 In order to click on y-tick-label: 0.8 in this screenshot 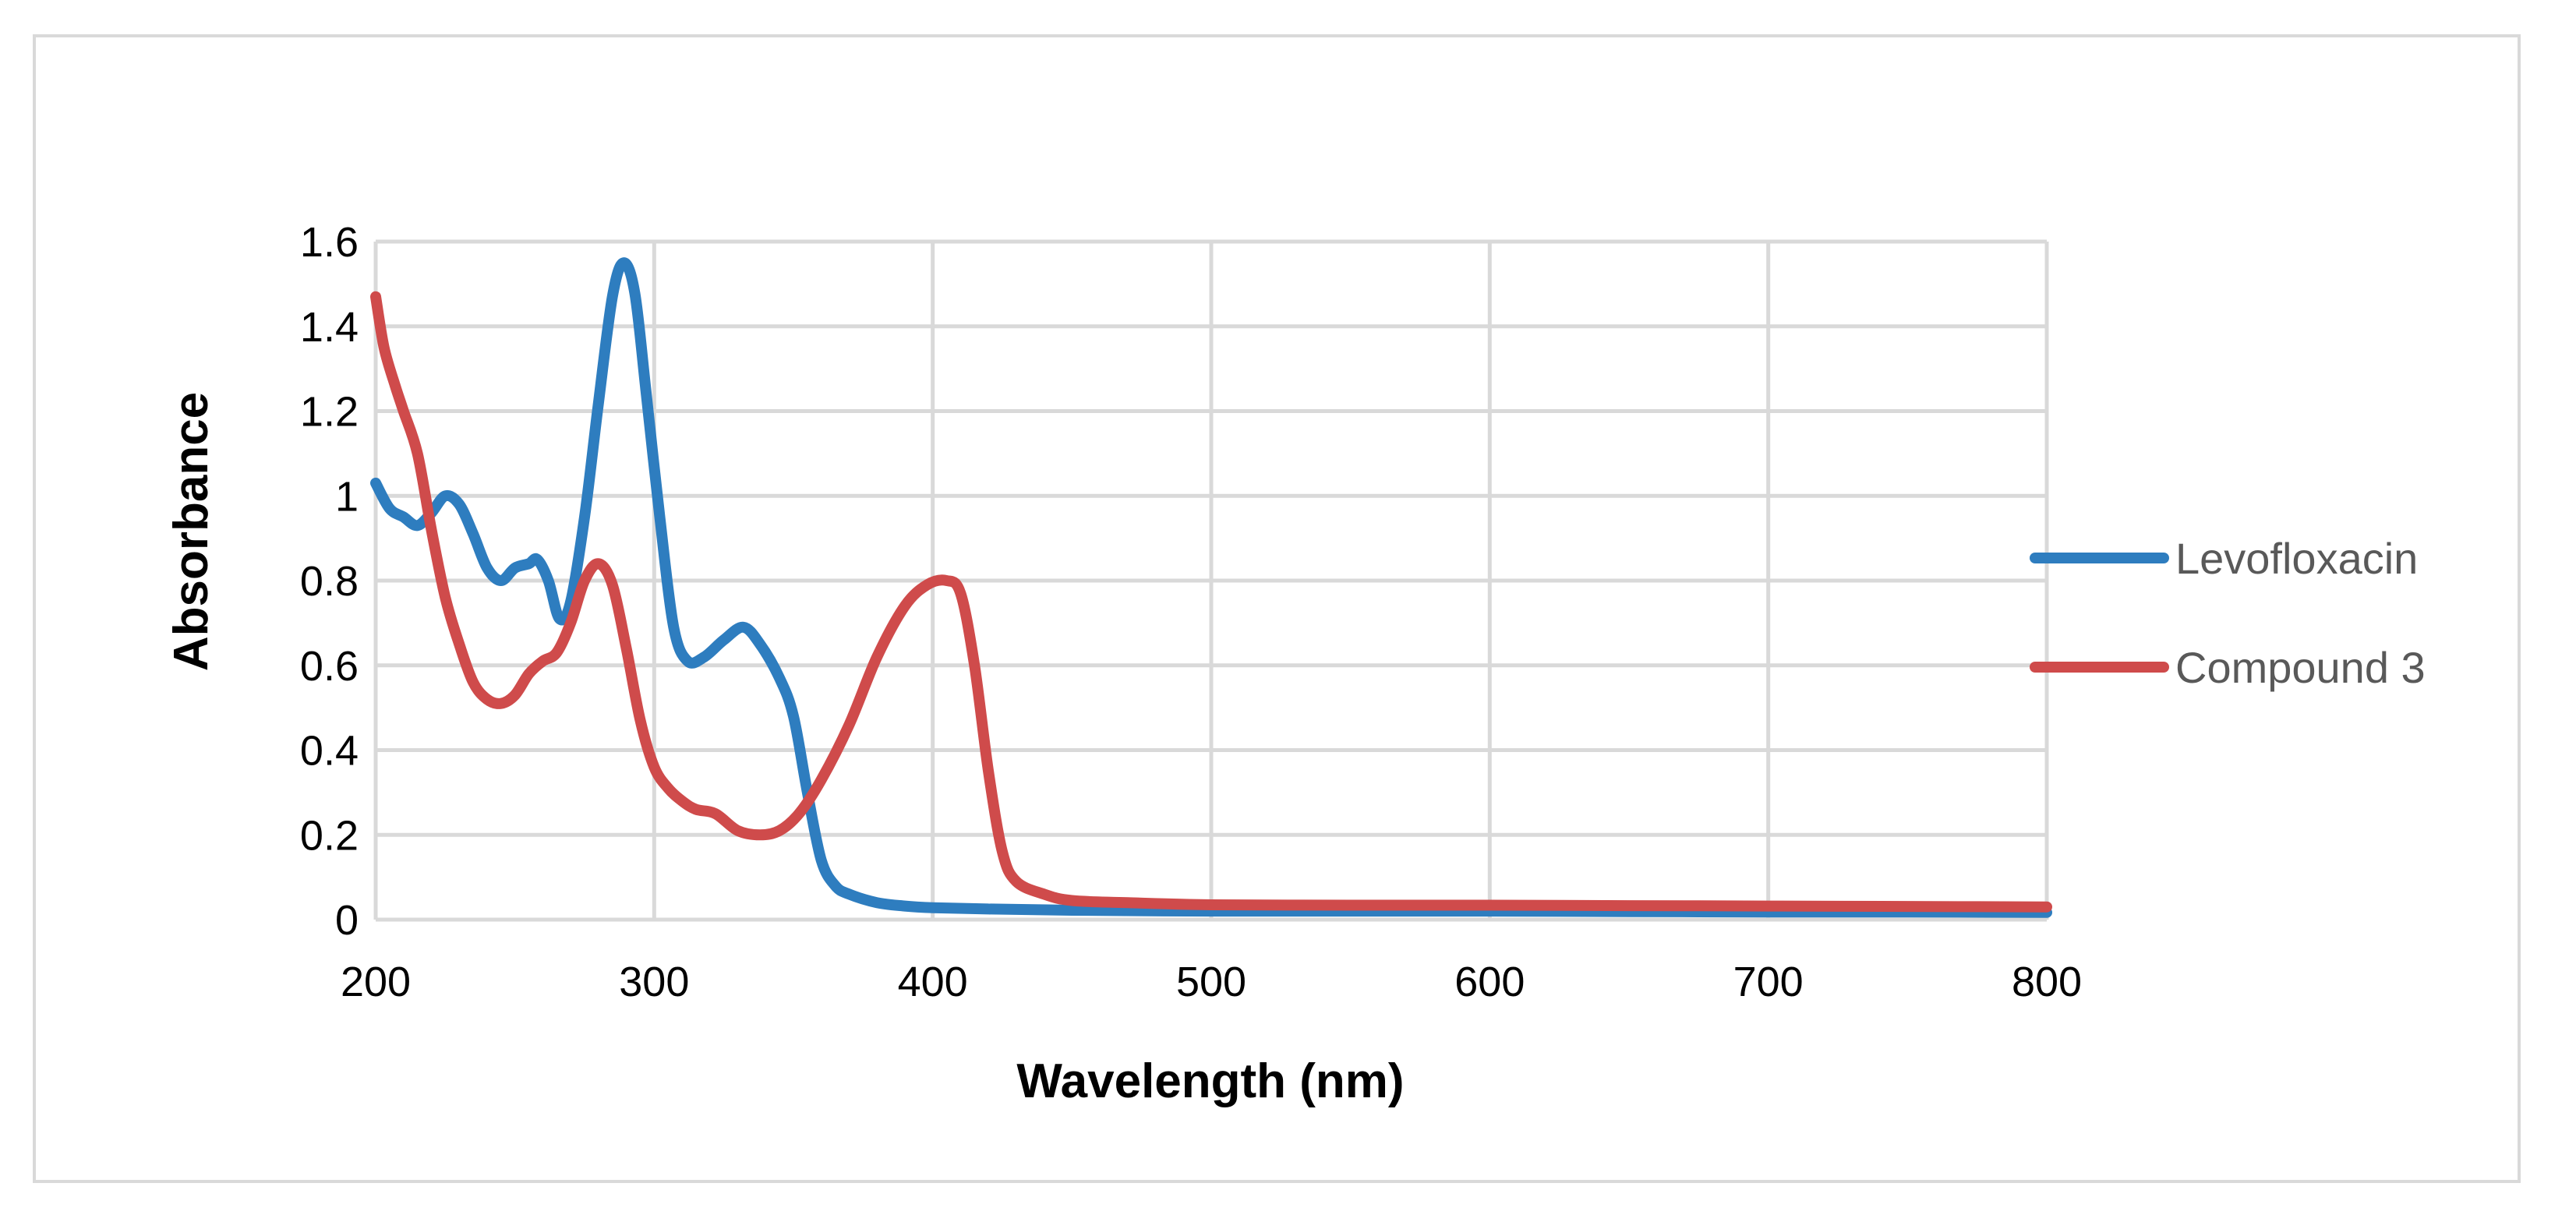, I will do `click(329, 581)`.